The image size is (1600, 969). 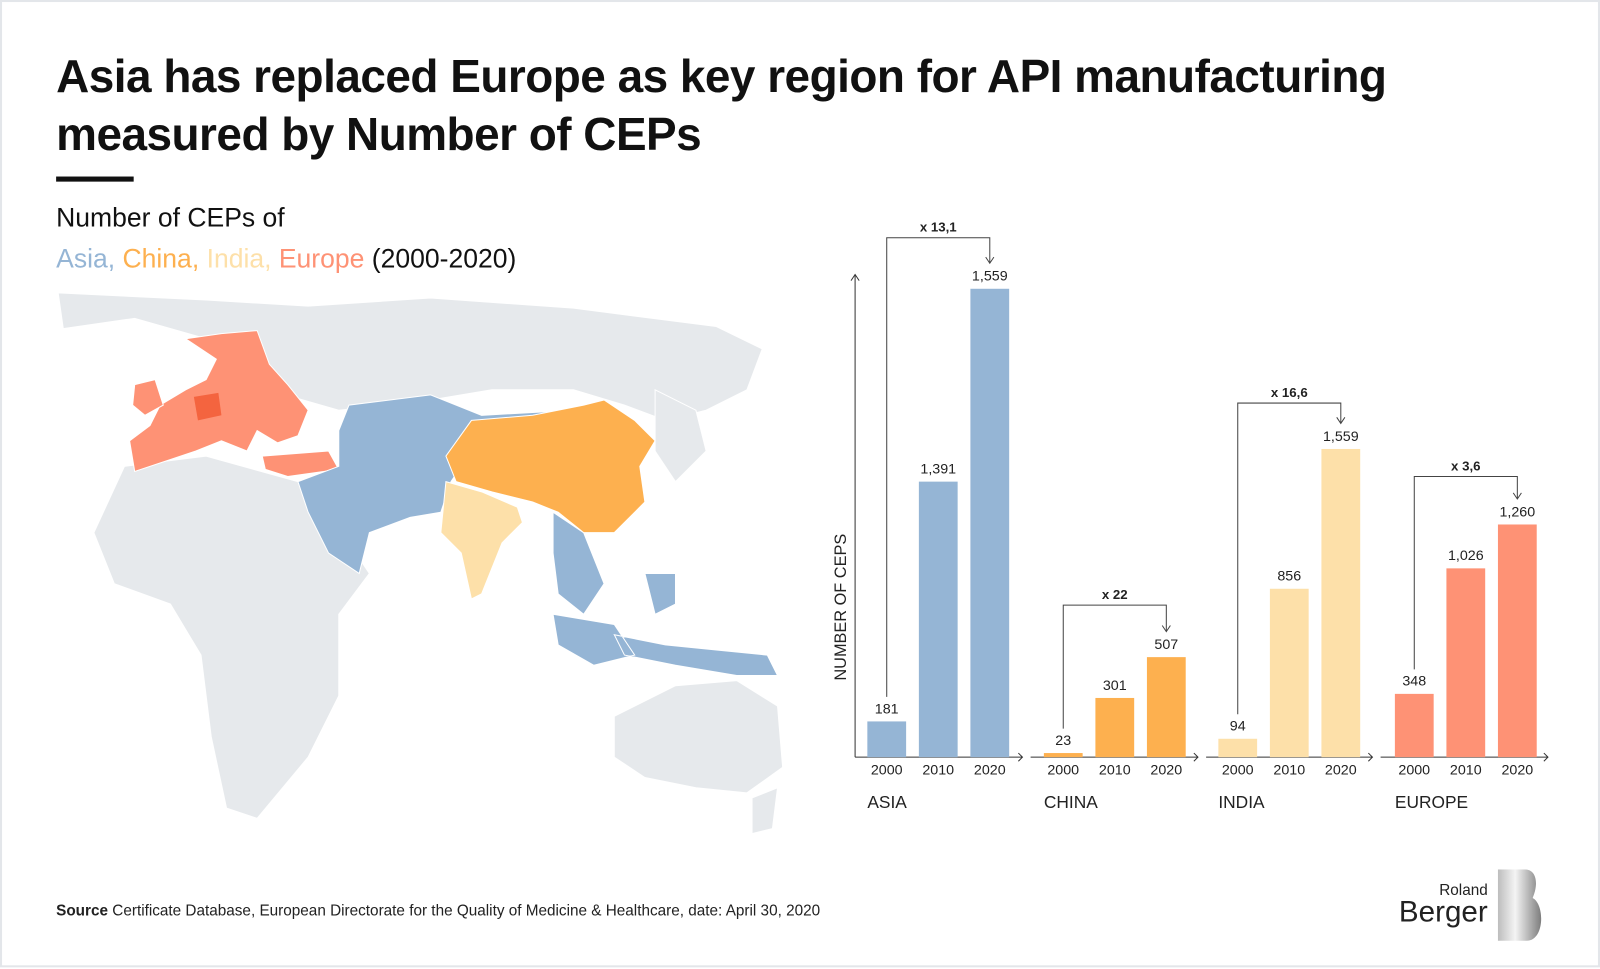 I want to click on group-label: INDIA, so click(x=1241, y=802).